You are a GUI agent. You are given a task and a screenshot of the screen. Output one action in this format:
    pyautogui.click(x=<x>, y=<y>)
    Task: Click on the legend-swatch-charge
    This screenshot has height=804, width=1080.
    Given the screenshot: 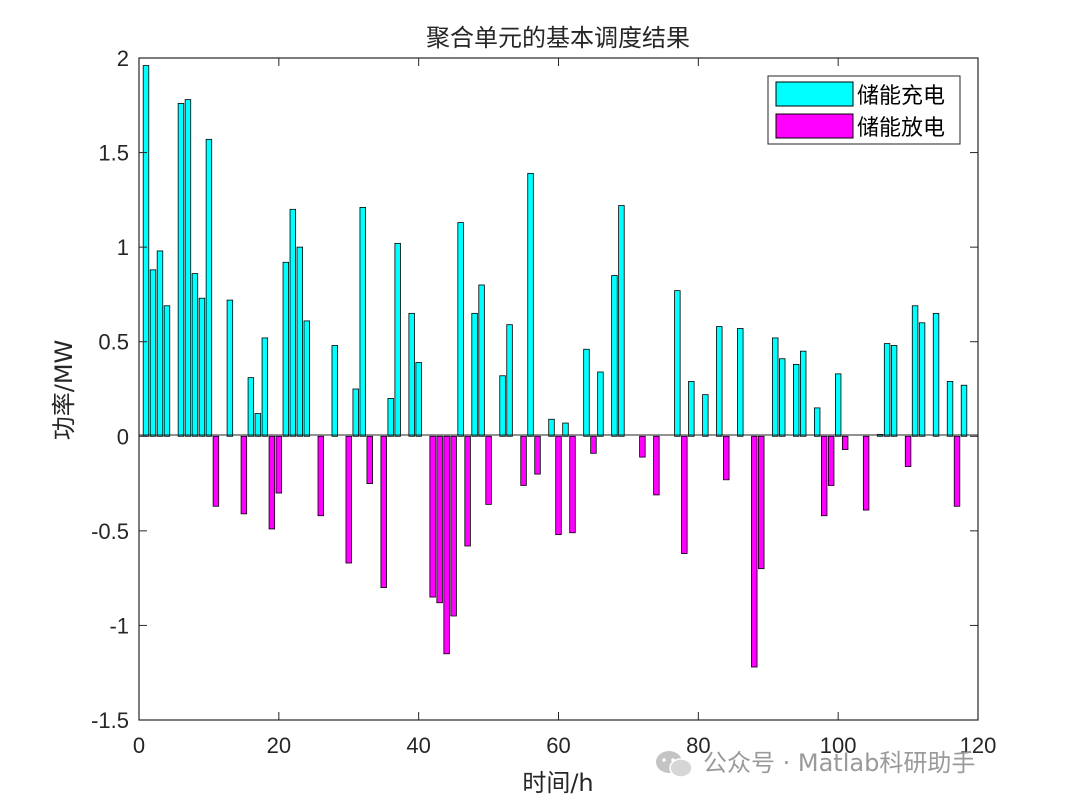 What is the action you would take?
    pyautogui.click(x=814, y=94)
    